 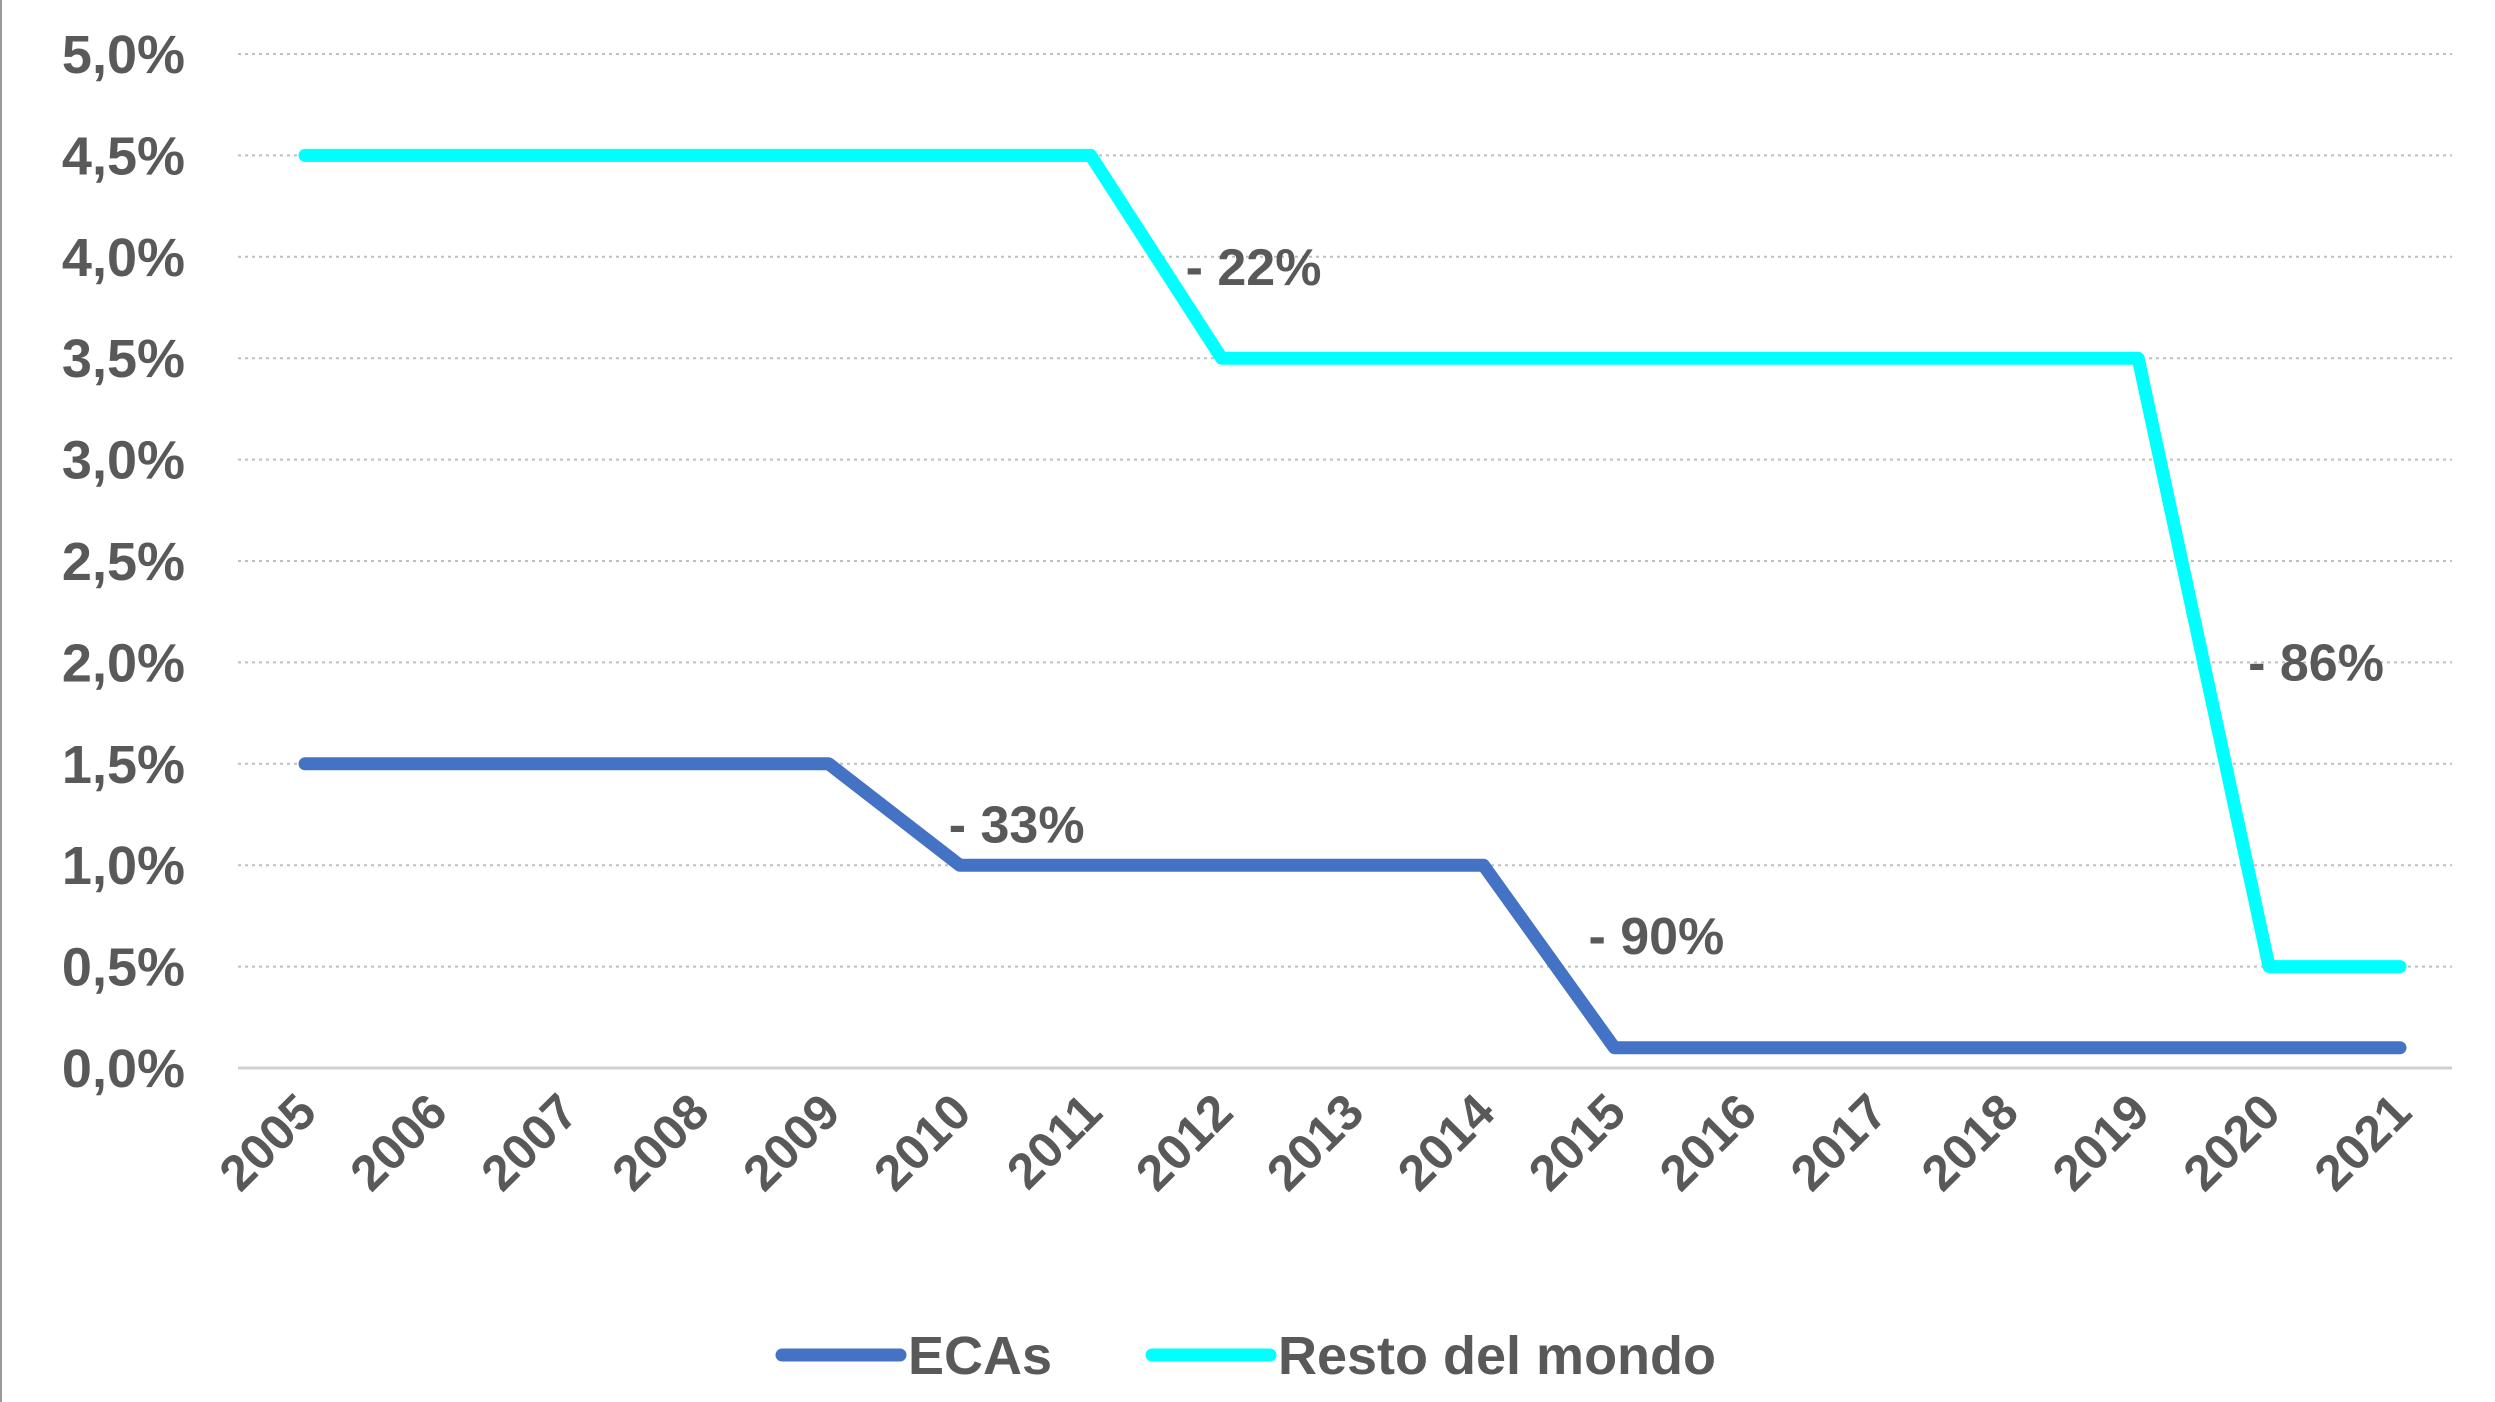 I want to click on x-tick-label: 2011, so click(x=1054, y=1141).